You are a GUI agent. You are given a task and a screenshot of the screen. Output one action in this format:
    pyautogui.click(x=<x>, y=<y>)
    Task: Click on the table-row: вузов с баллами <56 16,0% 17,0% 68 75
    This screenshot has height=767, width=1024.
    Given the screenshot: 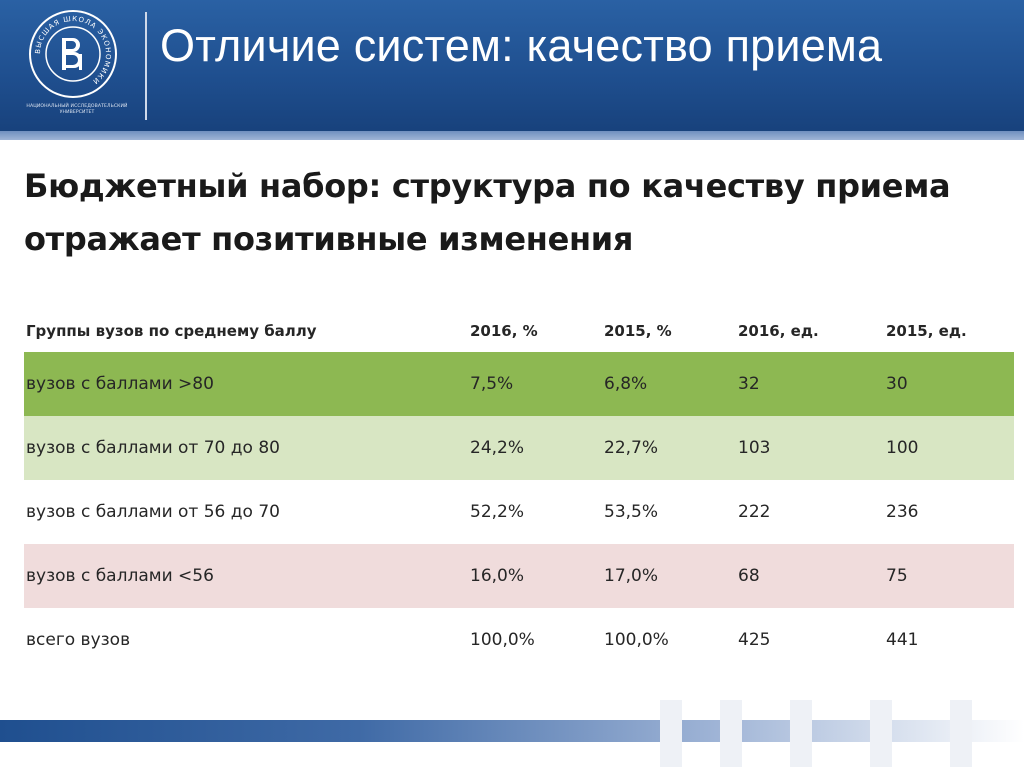 What is the action you would take?
    pyautogui.click(x=519, y=576)
    